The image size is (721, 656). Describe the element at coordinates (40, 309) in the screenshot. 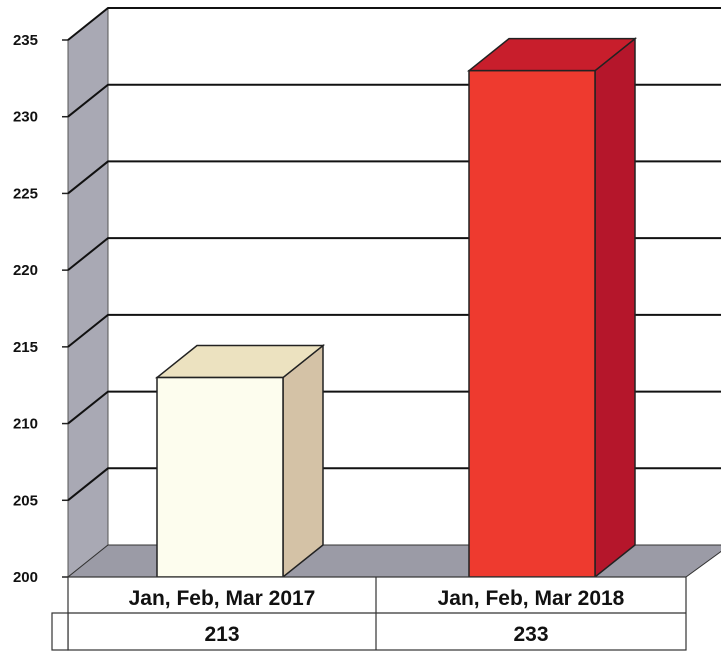

I see `y-axis-ticks: 200 205 210 215 220 225 230 235` at that location.